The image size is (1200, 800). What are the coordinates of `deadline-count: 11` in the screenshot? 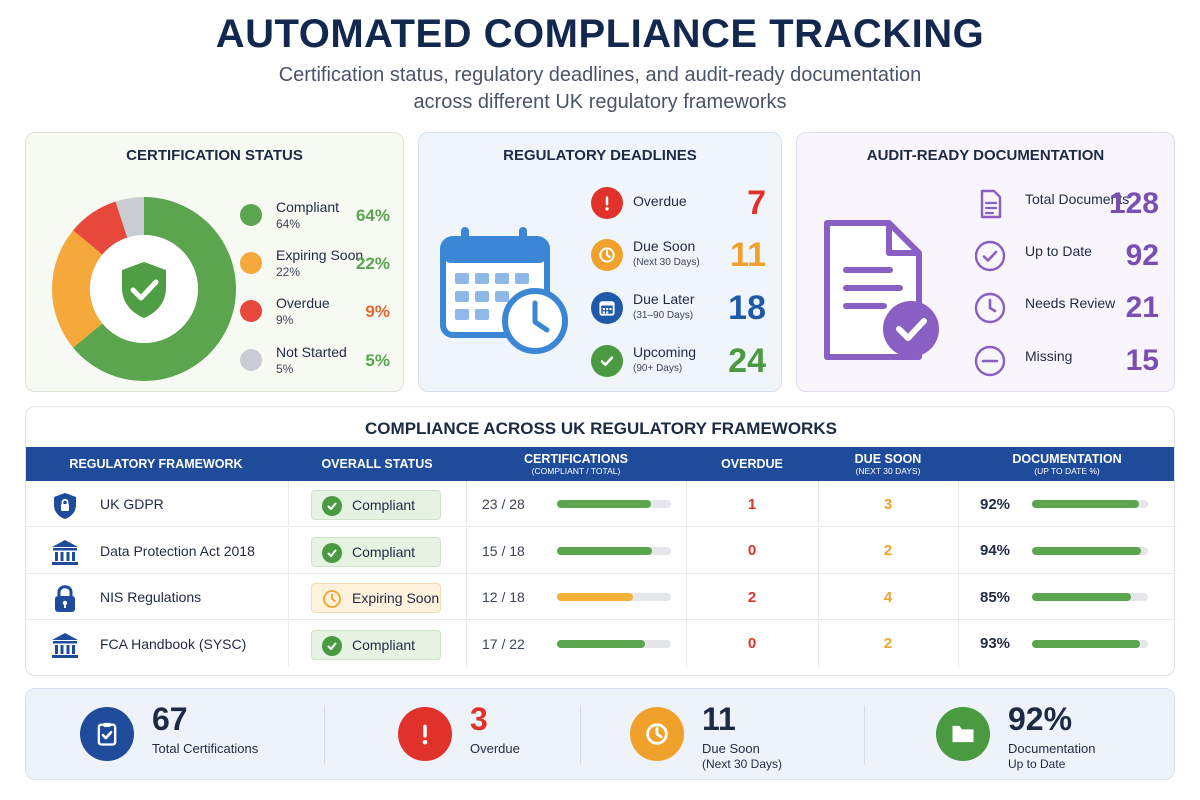 It's located at (748, 255).